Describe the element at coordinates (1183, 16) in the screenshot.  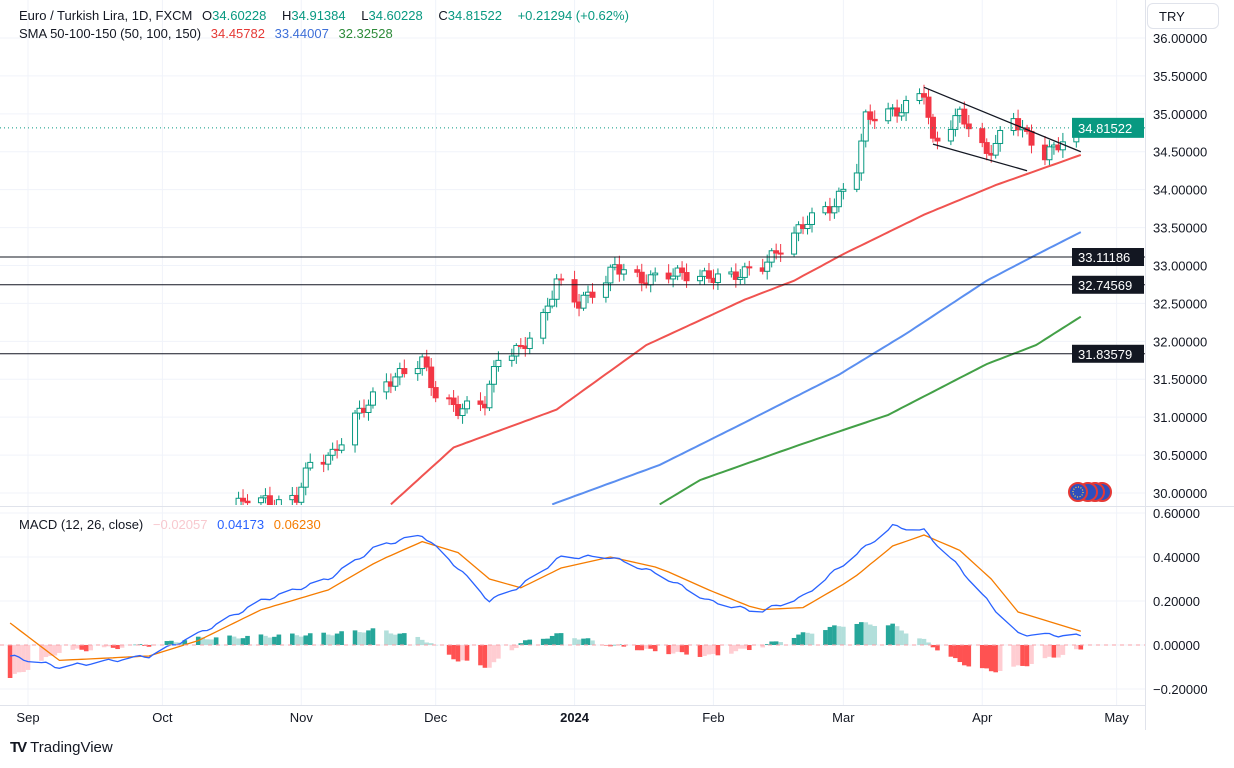
I see `currency-button: TRY` at that location.